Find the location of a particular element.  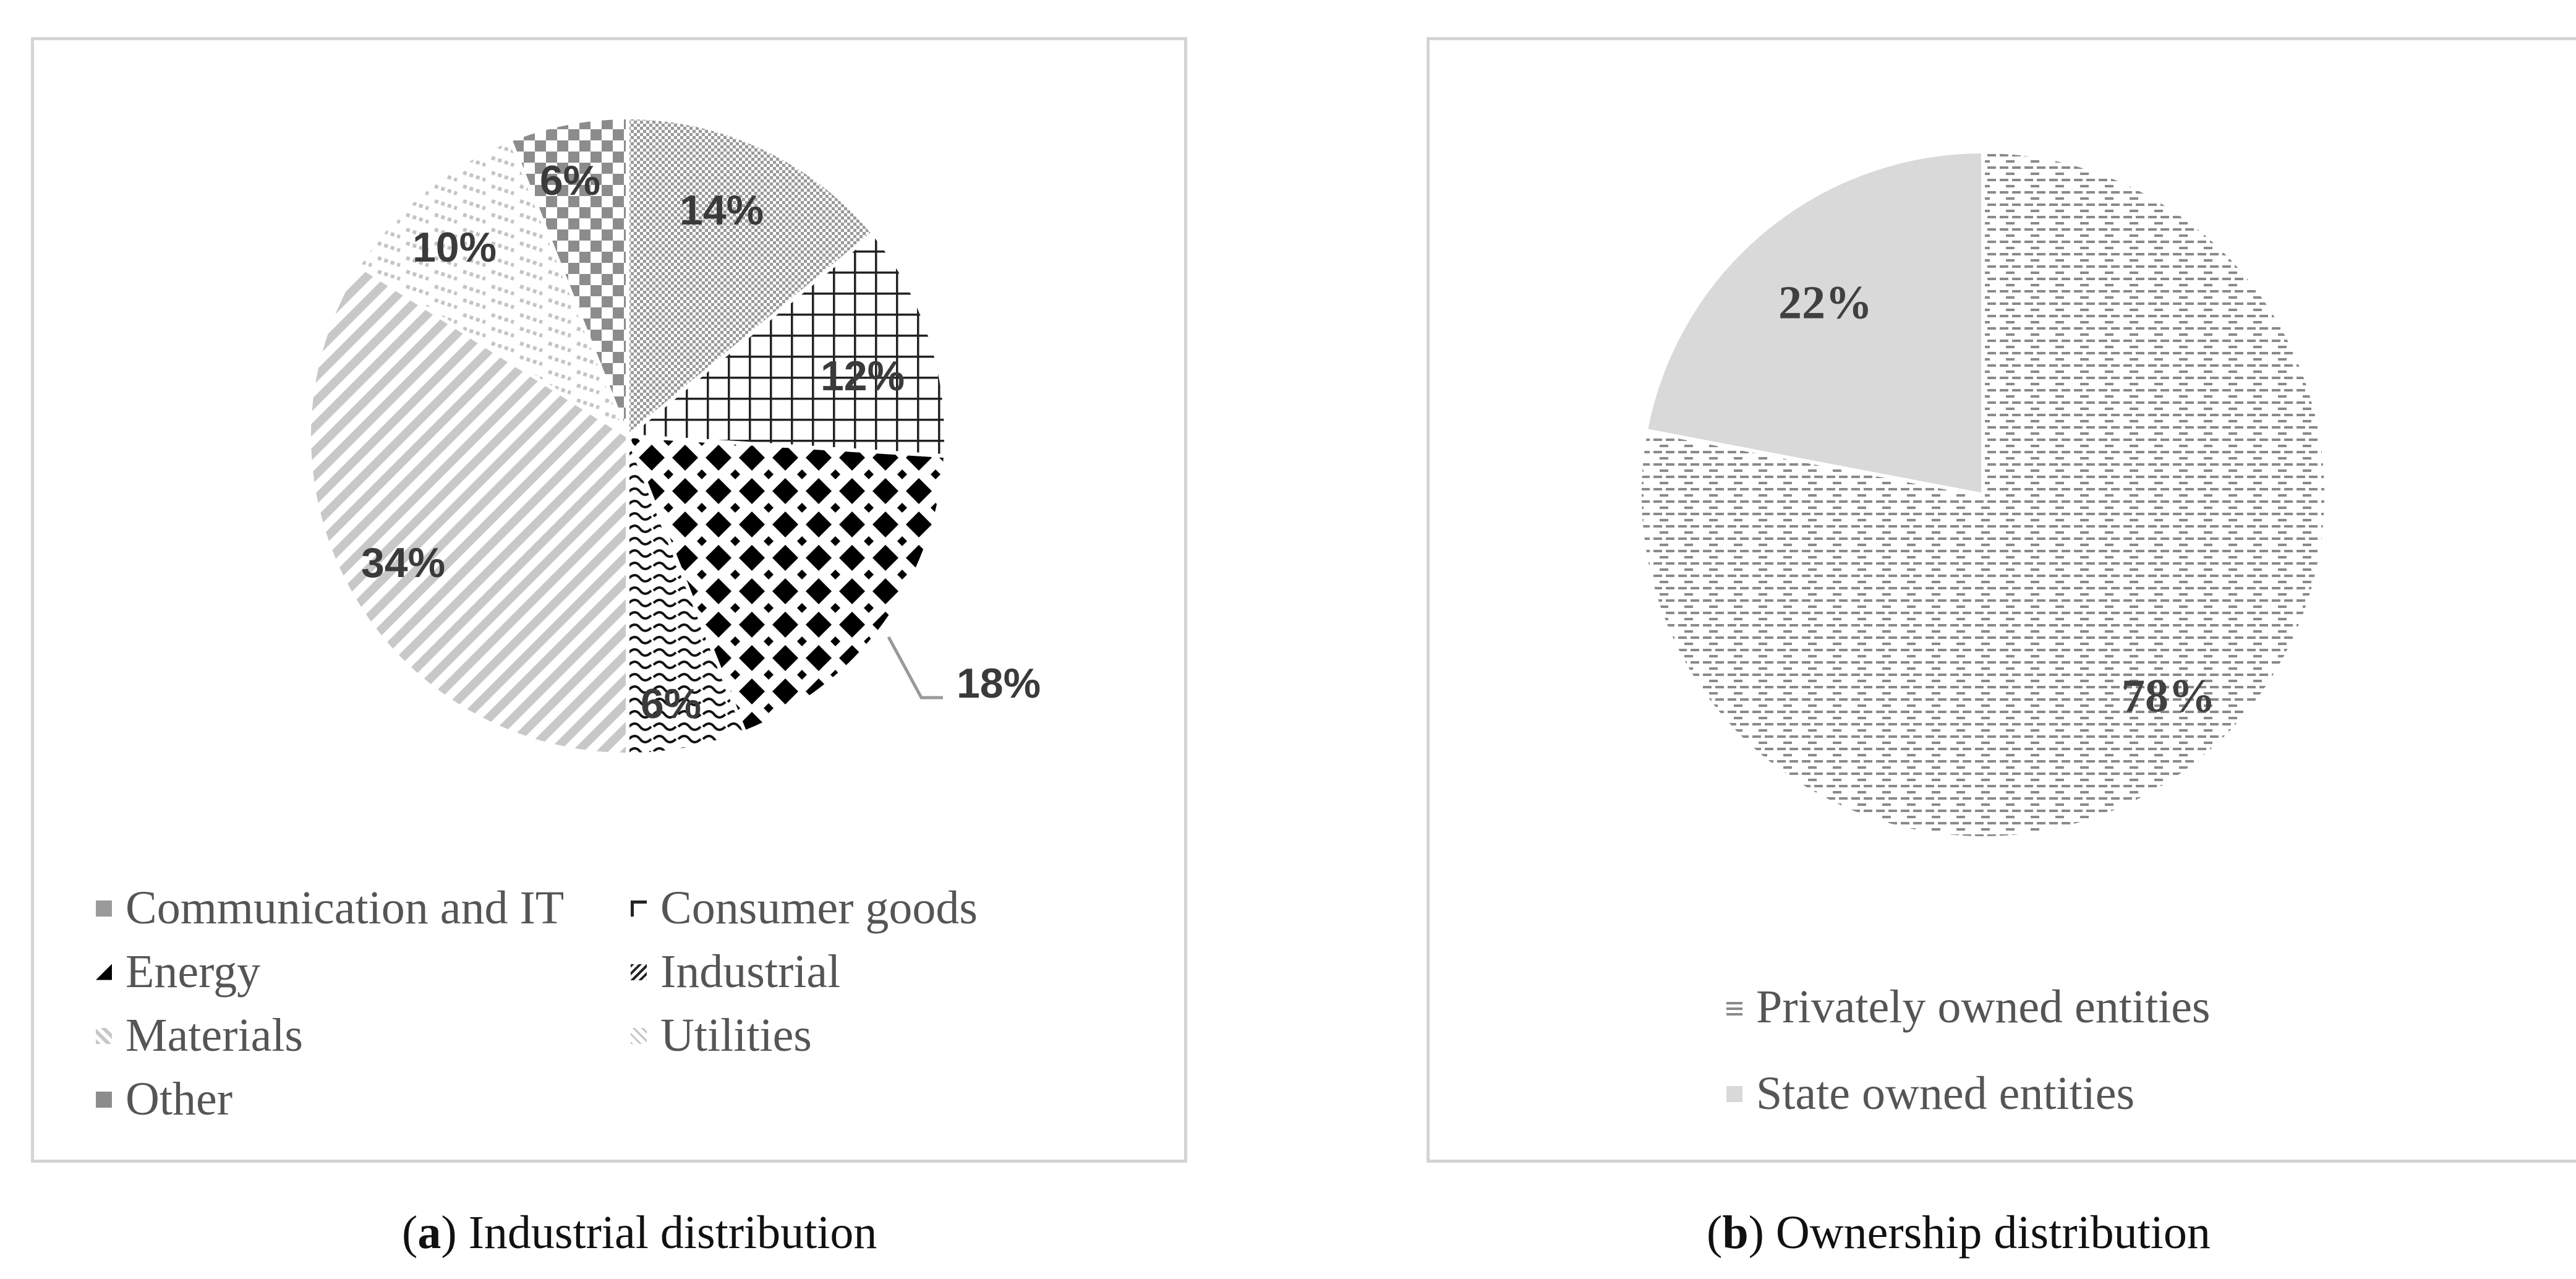

legend-label: Privately owned entities is located at coordinates (1983, 1007).